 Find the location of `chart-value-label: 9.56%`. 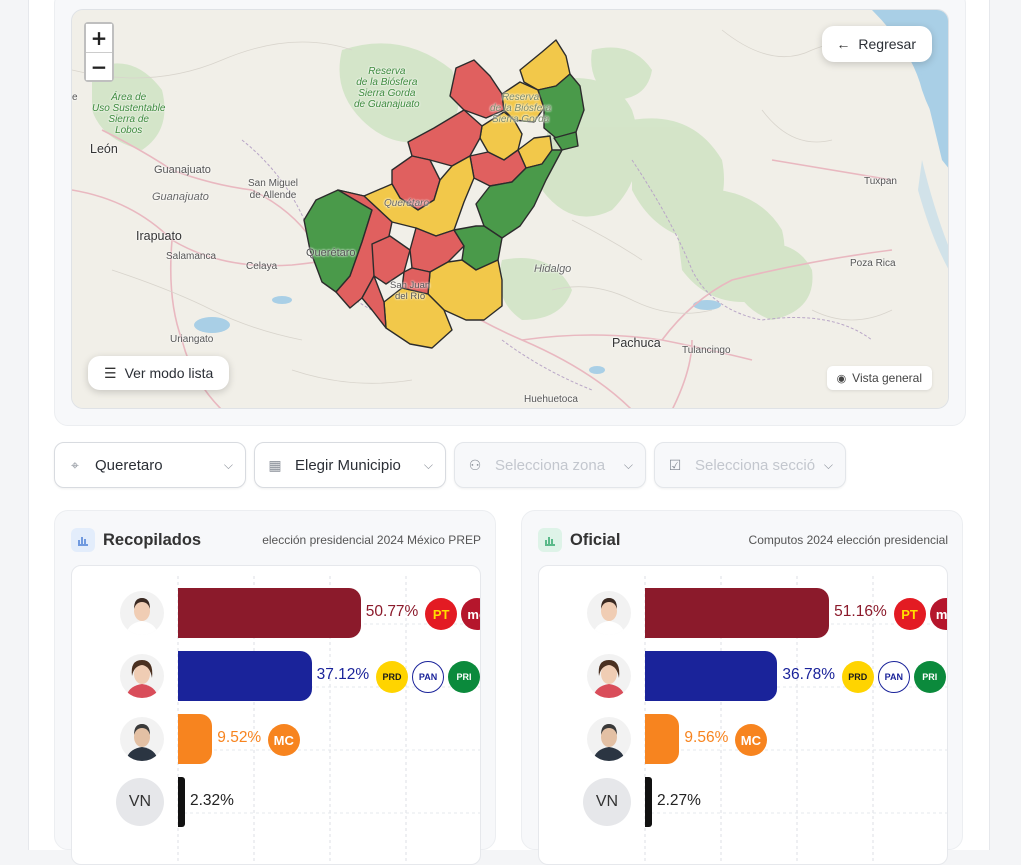

chart-value-label: 9.56% is located at coordinates (706, 737).